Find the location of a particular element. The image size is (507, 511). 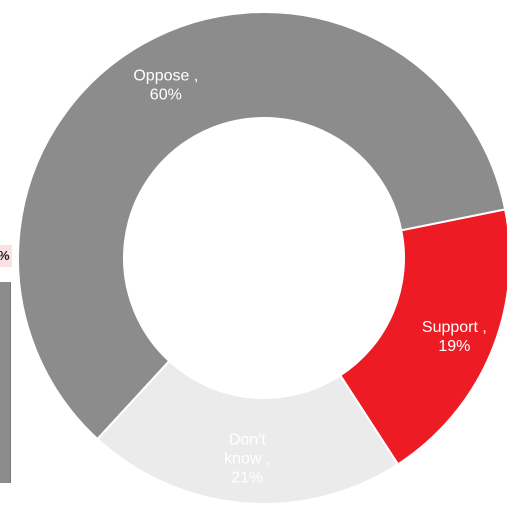

slice-label-line: Support , is located at coordinates (454, 327).